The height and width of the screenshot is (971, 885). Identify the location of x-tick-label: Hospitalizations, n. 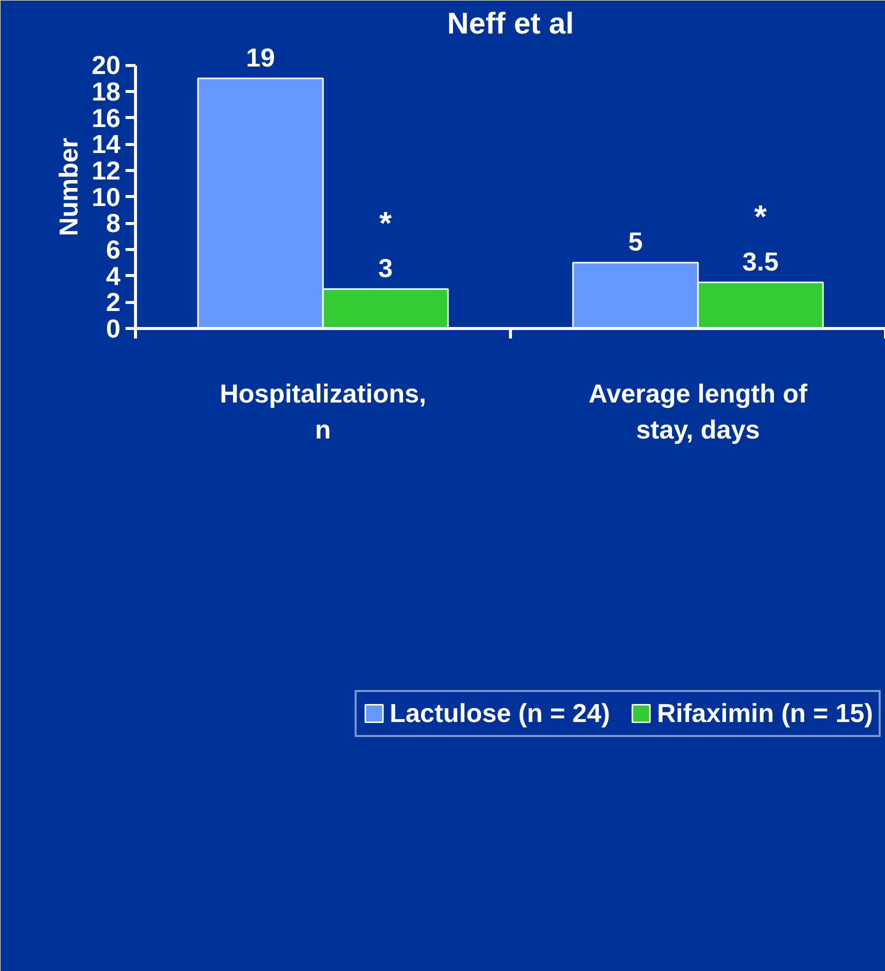
(323, 411).